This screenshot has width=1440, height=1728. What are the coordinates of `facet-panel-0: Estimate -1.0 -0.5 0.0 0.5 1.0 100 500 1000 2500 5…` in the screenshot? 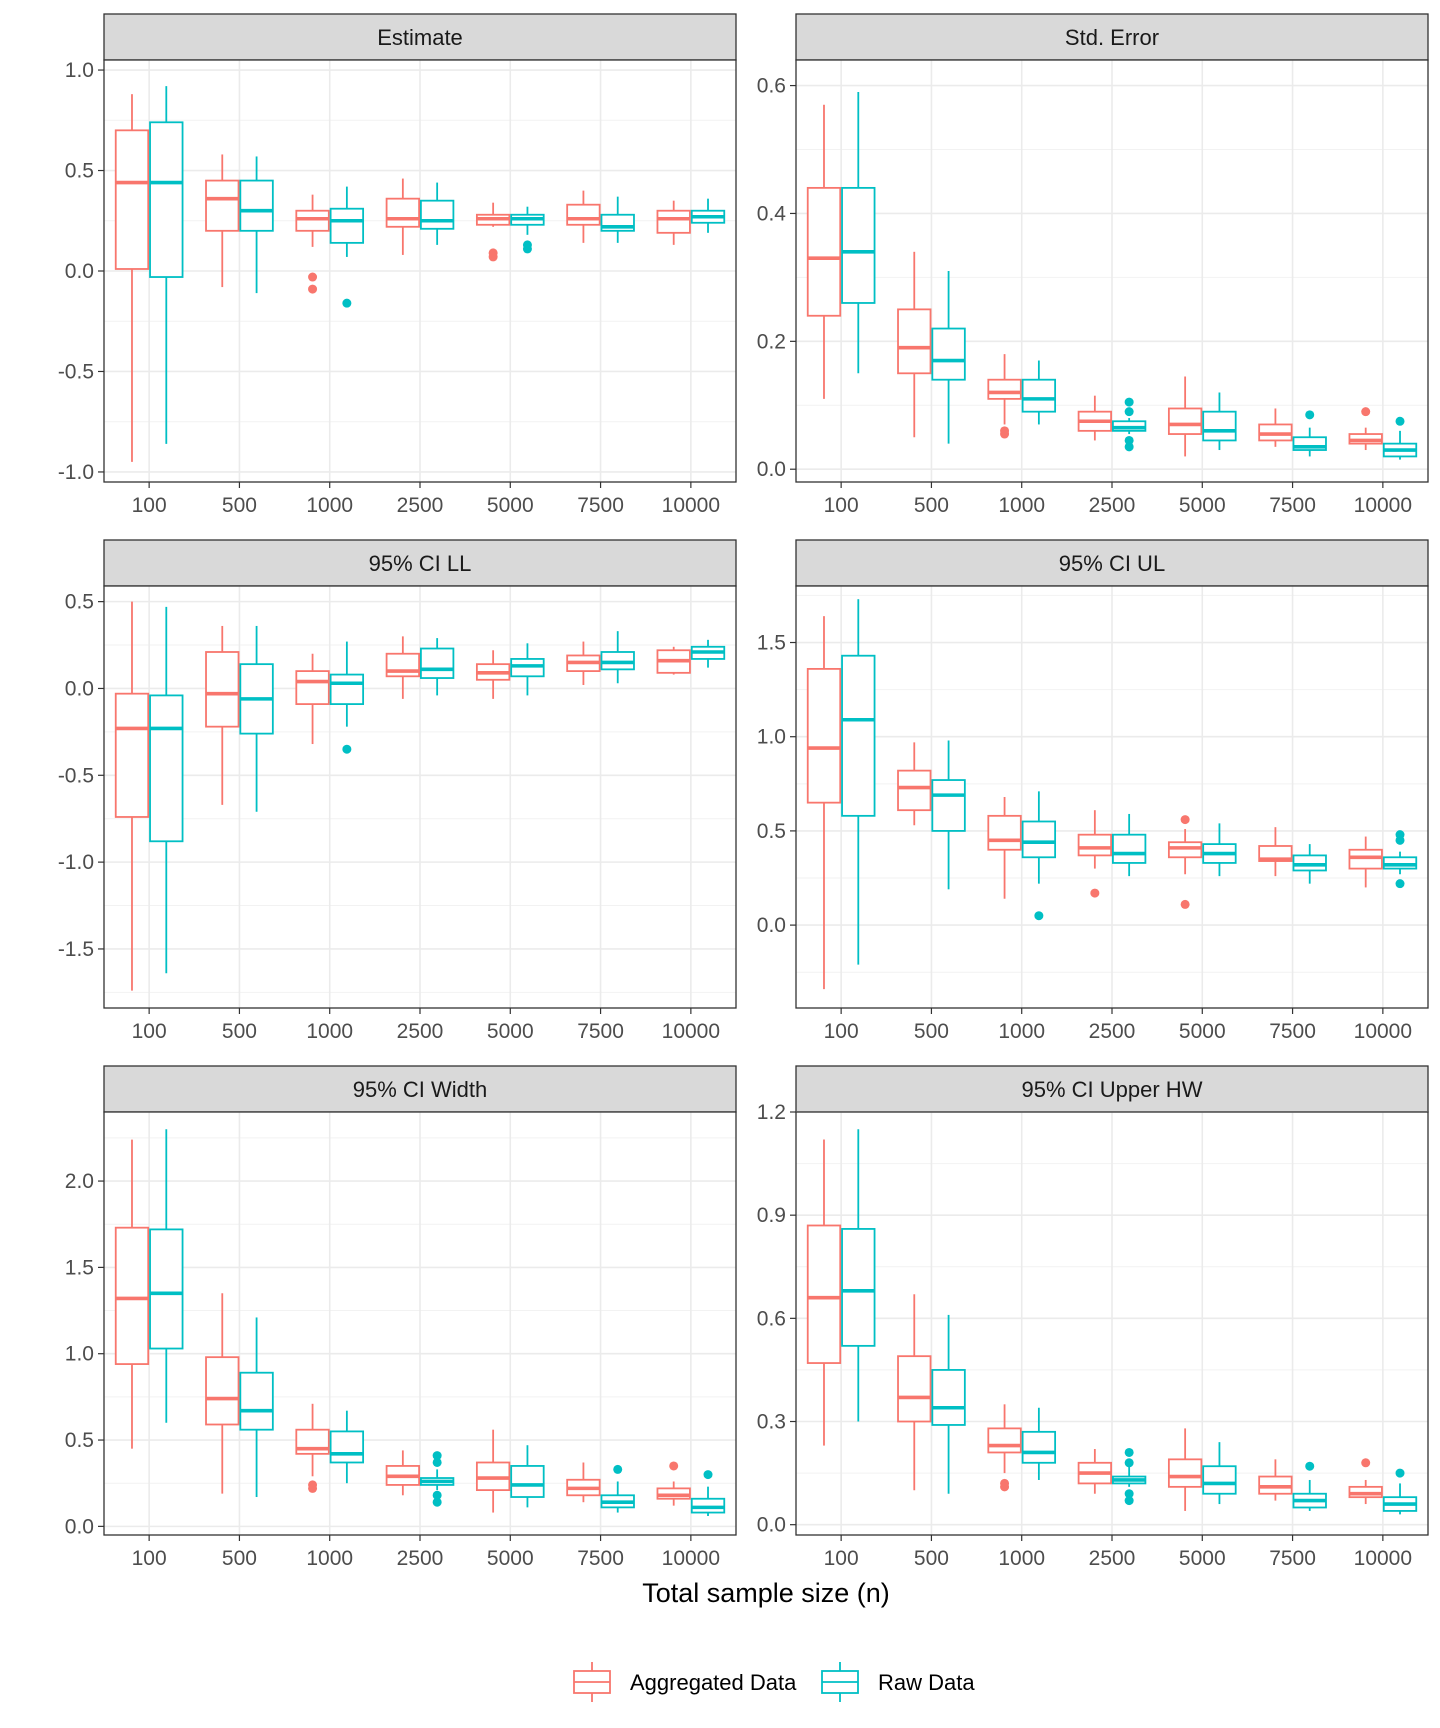 It's located at (397, 265).